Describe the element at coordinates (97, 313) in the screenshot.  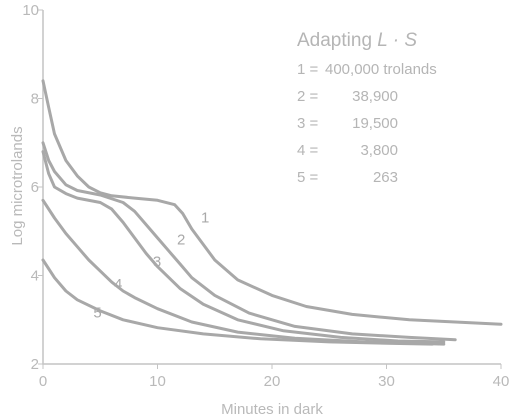
I see `curve-label-5: 5` at that location.